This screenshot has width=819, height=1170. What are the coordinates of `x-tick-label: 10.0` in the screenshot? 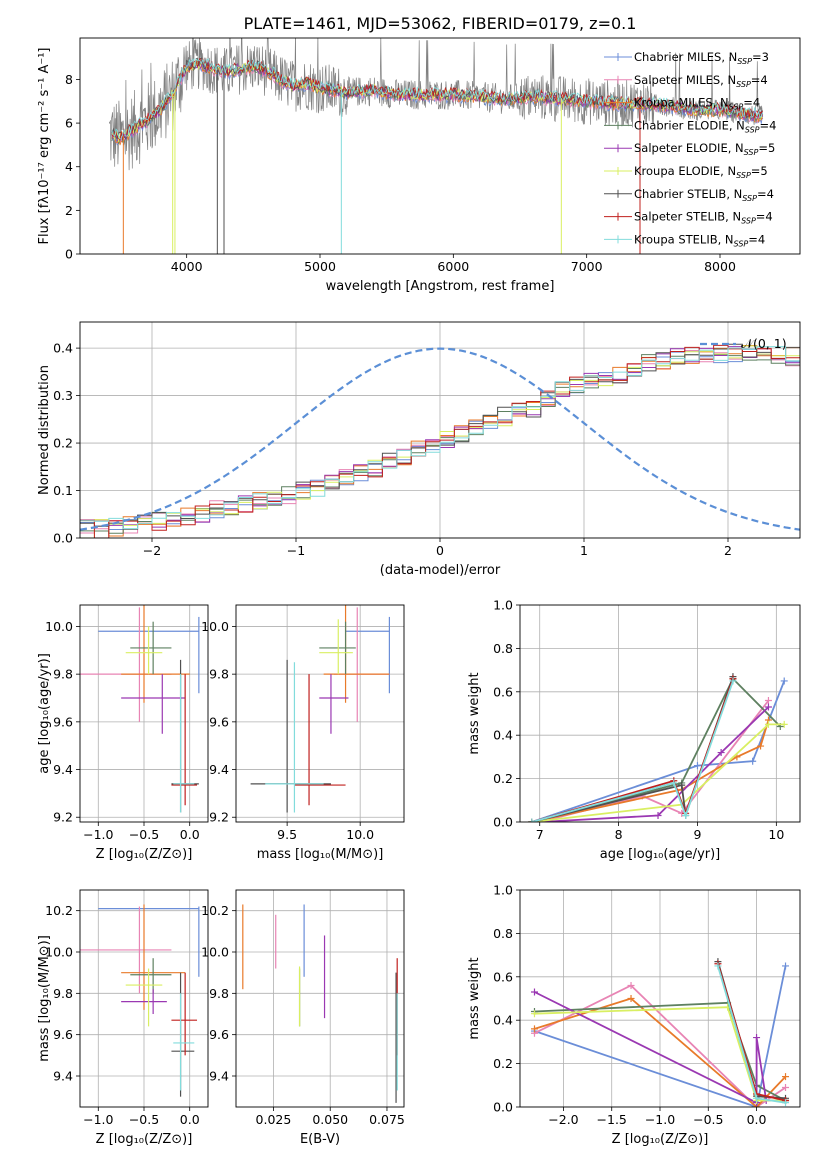 It's located at (360, 834).